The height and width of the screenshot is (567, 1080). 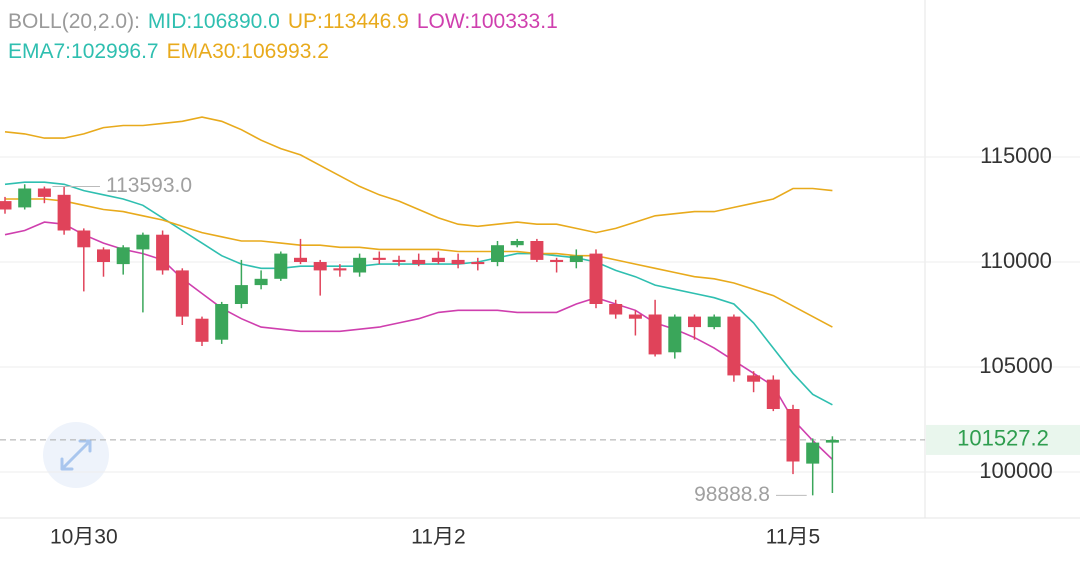 I want to click on low-label: 98888.8, so click(x=732, y=494).